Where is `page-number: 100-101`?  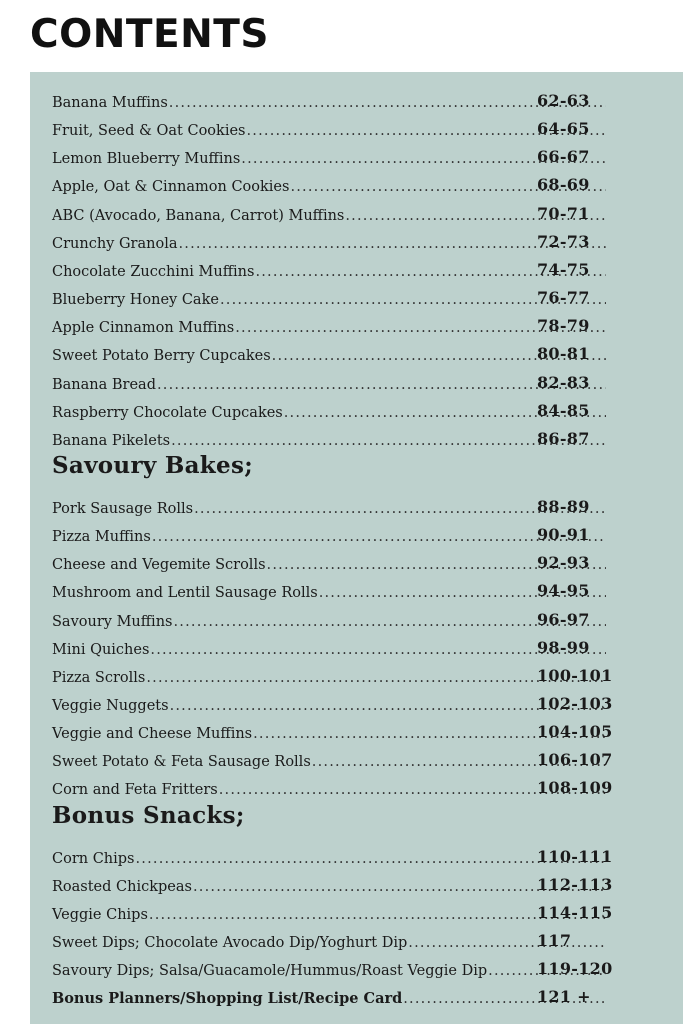 page-number: 100-101 is located at coordinates (575, 675).